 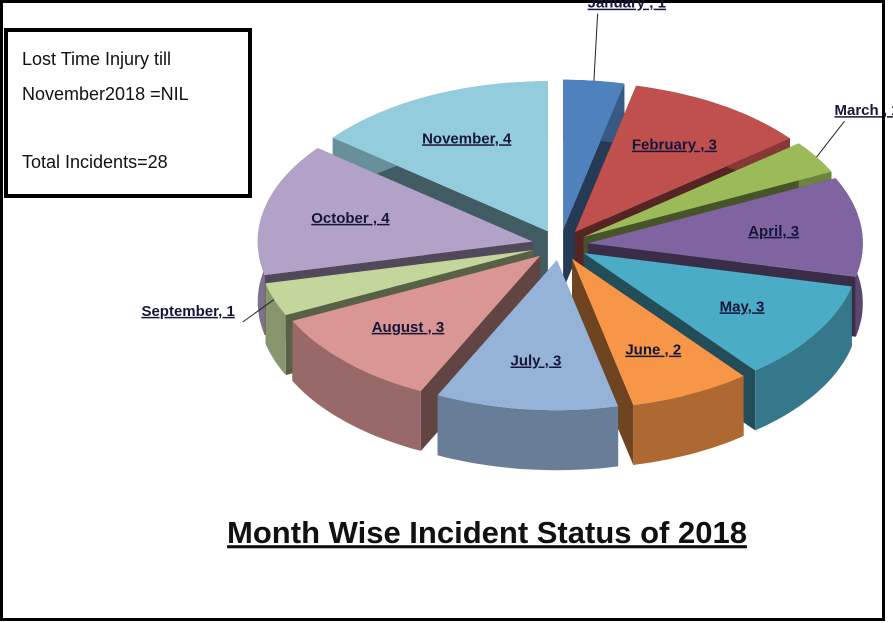 What do you see at coordinates (674, 145) in the screenshot?
I see `data-label: February , 3` at bounding box center [674, 145].